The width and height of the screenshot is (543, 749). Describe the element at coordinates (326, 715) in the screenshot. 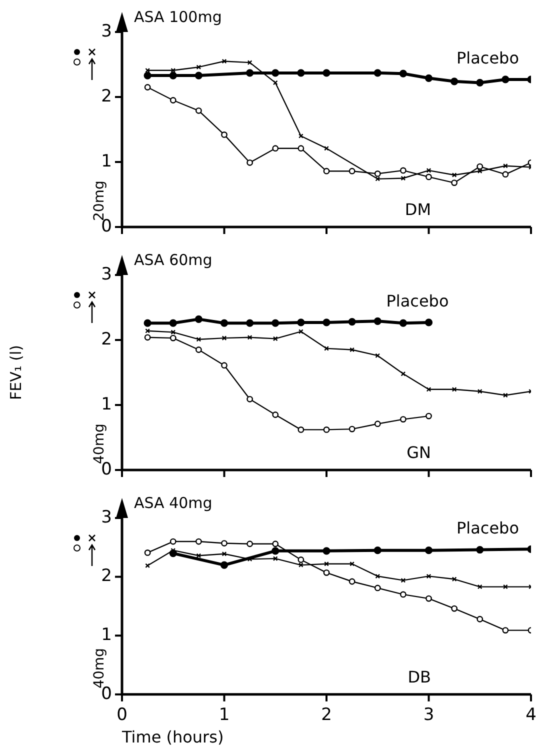

I see `x-tick-label: 2` at that location.